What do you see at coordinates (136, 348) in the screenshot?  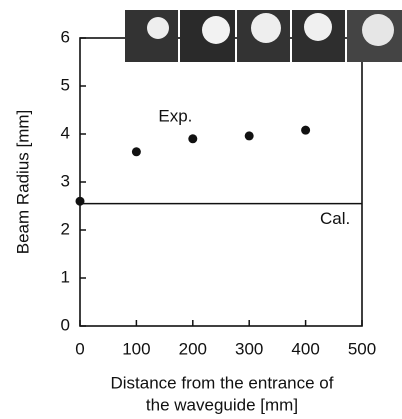 I see `x-tick-label: 100` at bounding box center [136, 348].